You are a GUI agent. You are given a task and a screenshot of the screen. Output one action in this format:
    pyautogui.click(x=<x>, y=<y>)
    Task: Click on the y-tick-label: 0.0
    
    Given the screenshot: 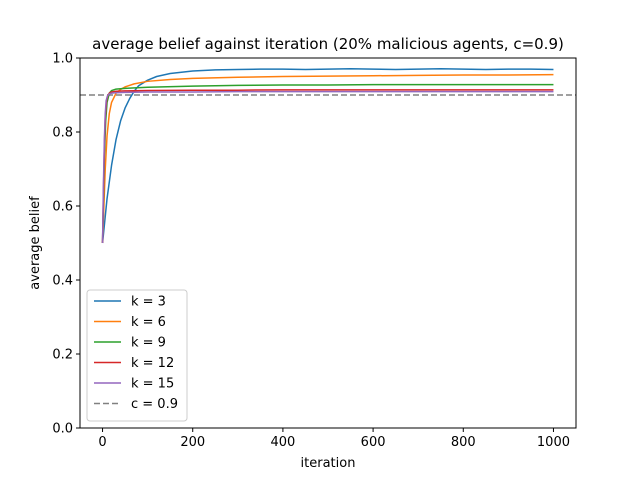 What is the action you would take?
    pyautogui.click(x=62, y=429)
    